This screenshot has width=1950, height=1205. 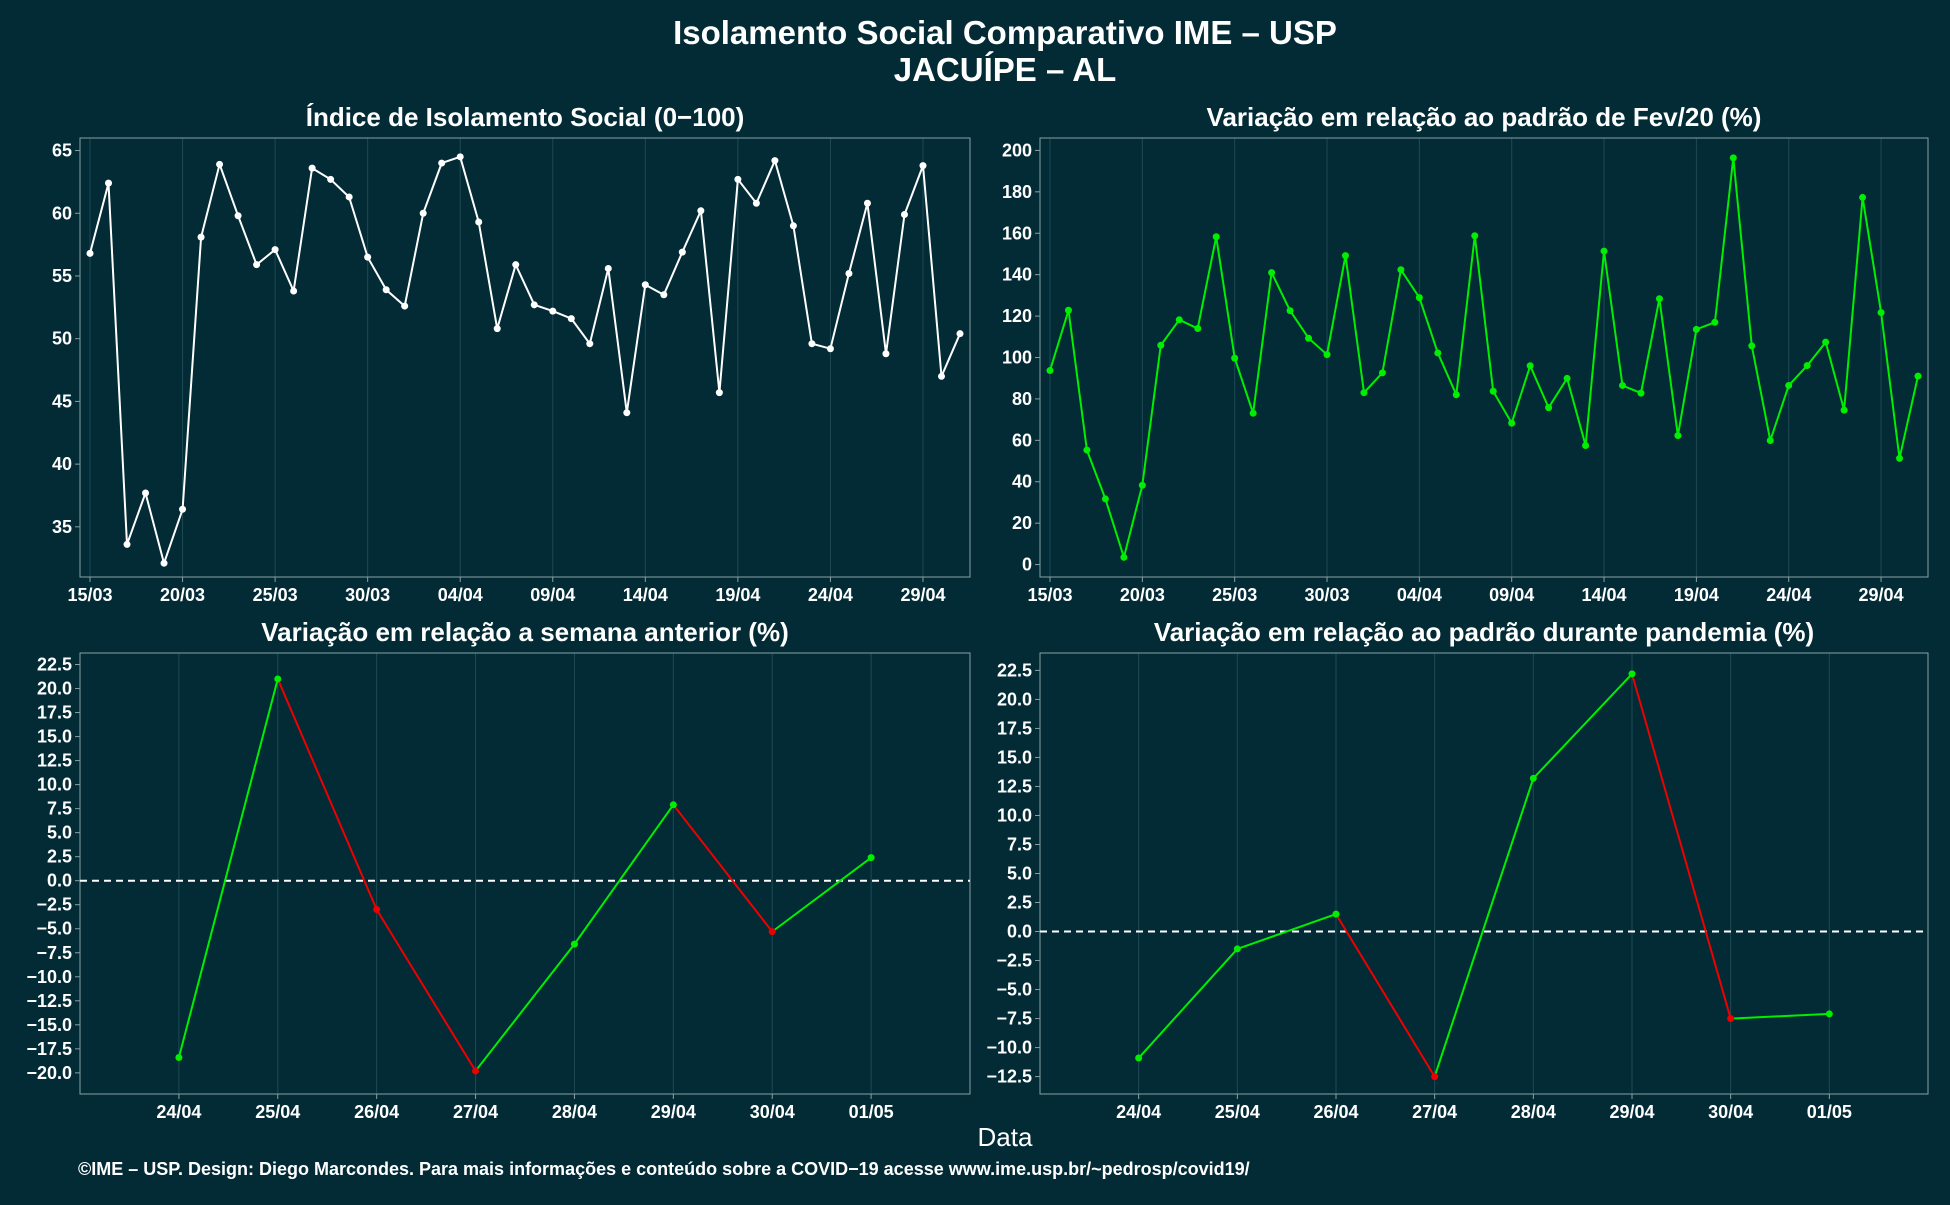 What do you see at coordinates (1022, 399) in the screenshot?
I see `y-tick-label: 80` at bounding box center [1022, 399].